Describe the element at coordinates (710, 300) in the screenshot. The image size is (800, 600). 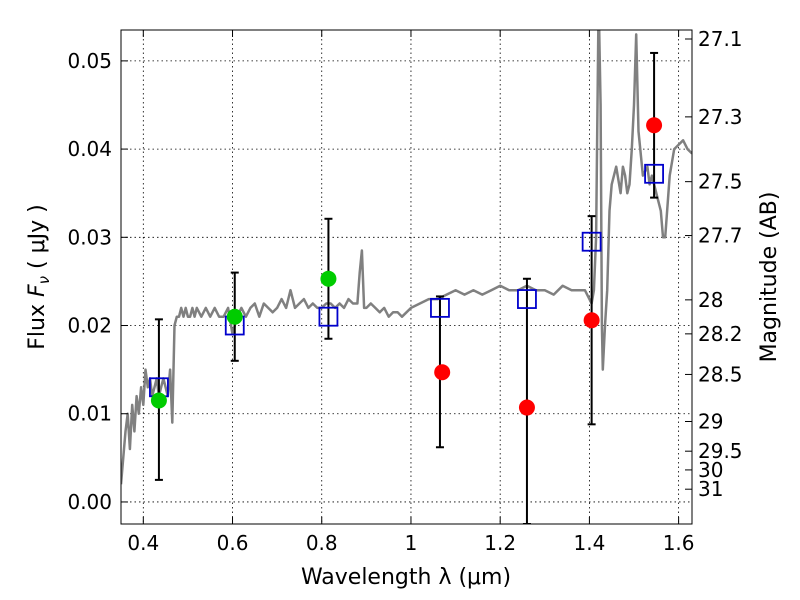
I see `magnitude-tick-label: 28` at that location.